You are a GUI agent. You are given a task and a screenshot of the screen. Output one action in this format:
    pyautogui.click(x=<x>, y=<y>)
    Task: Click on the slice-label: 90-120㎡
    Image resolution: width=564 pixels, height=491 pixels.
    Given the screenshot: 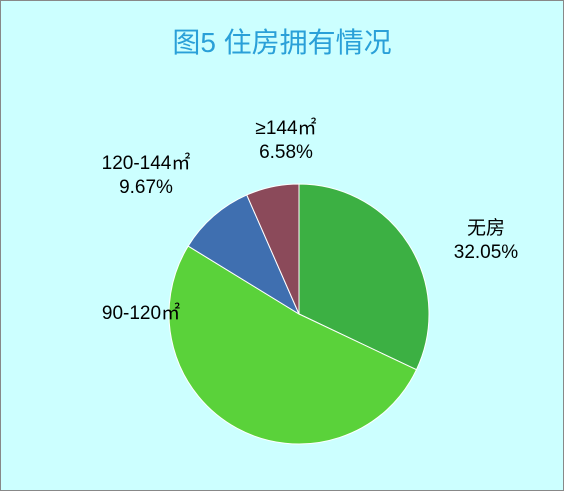 What is the action you would take?
    pyautogui.click(x=141, y=314)
    